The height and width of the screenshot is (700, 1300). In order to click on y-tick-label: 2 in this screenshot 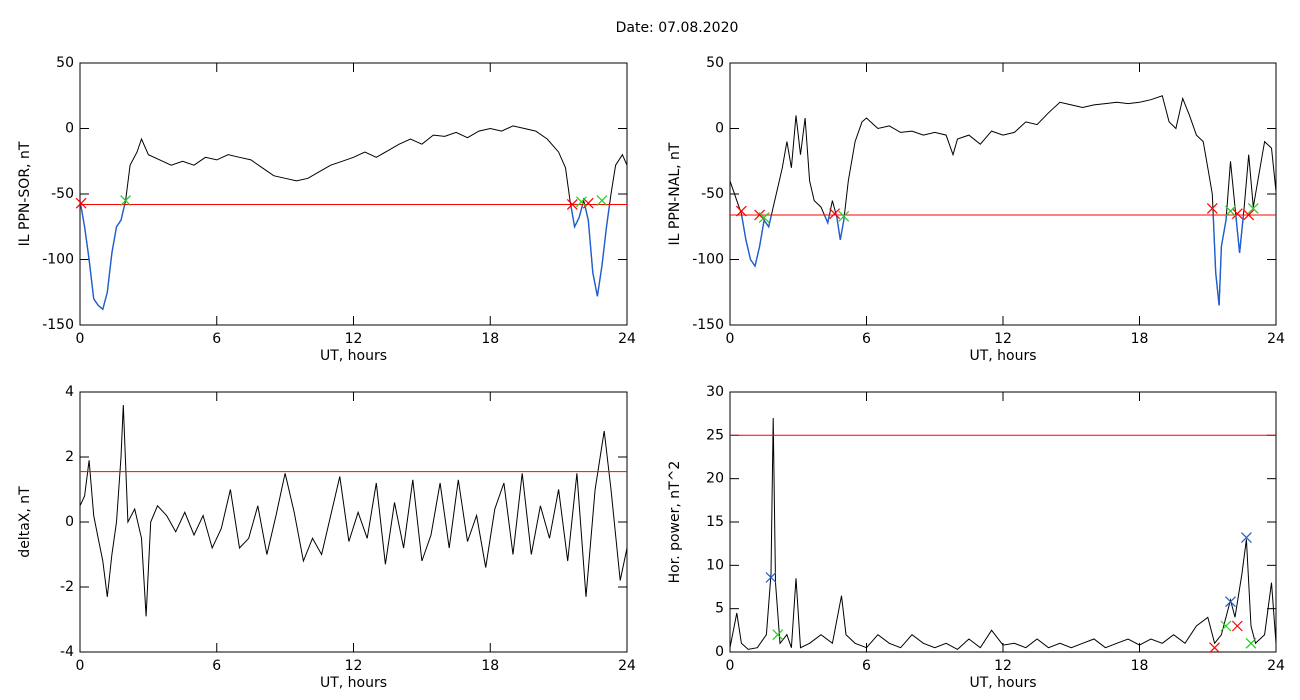, I will do `click(69, 457)`.